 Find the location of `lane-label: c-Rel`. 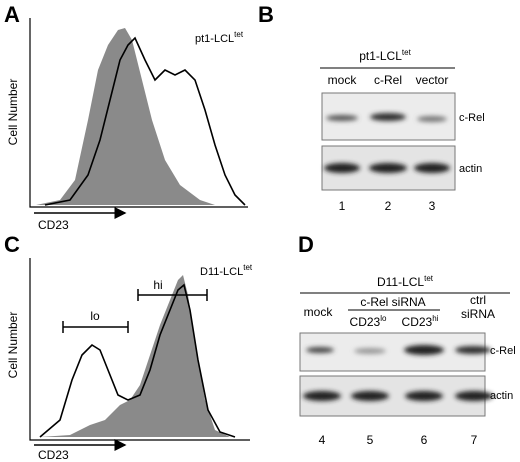

lane-label: c-Rel is located at coordinates (388, 80).